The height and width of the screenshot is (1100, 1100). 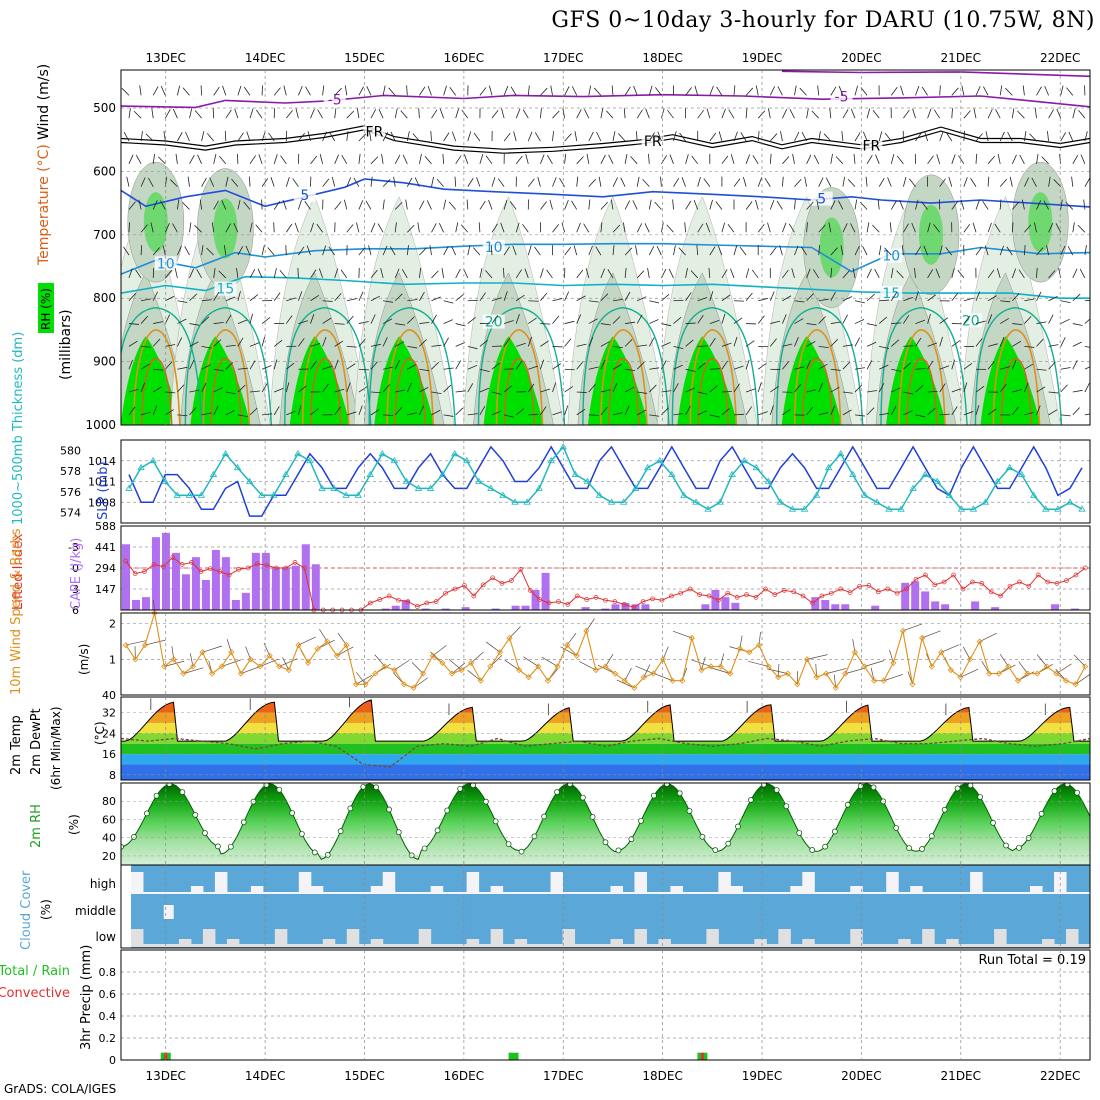 I want to click on x-tick-top: 16DEC, so click(x=464, y=58).